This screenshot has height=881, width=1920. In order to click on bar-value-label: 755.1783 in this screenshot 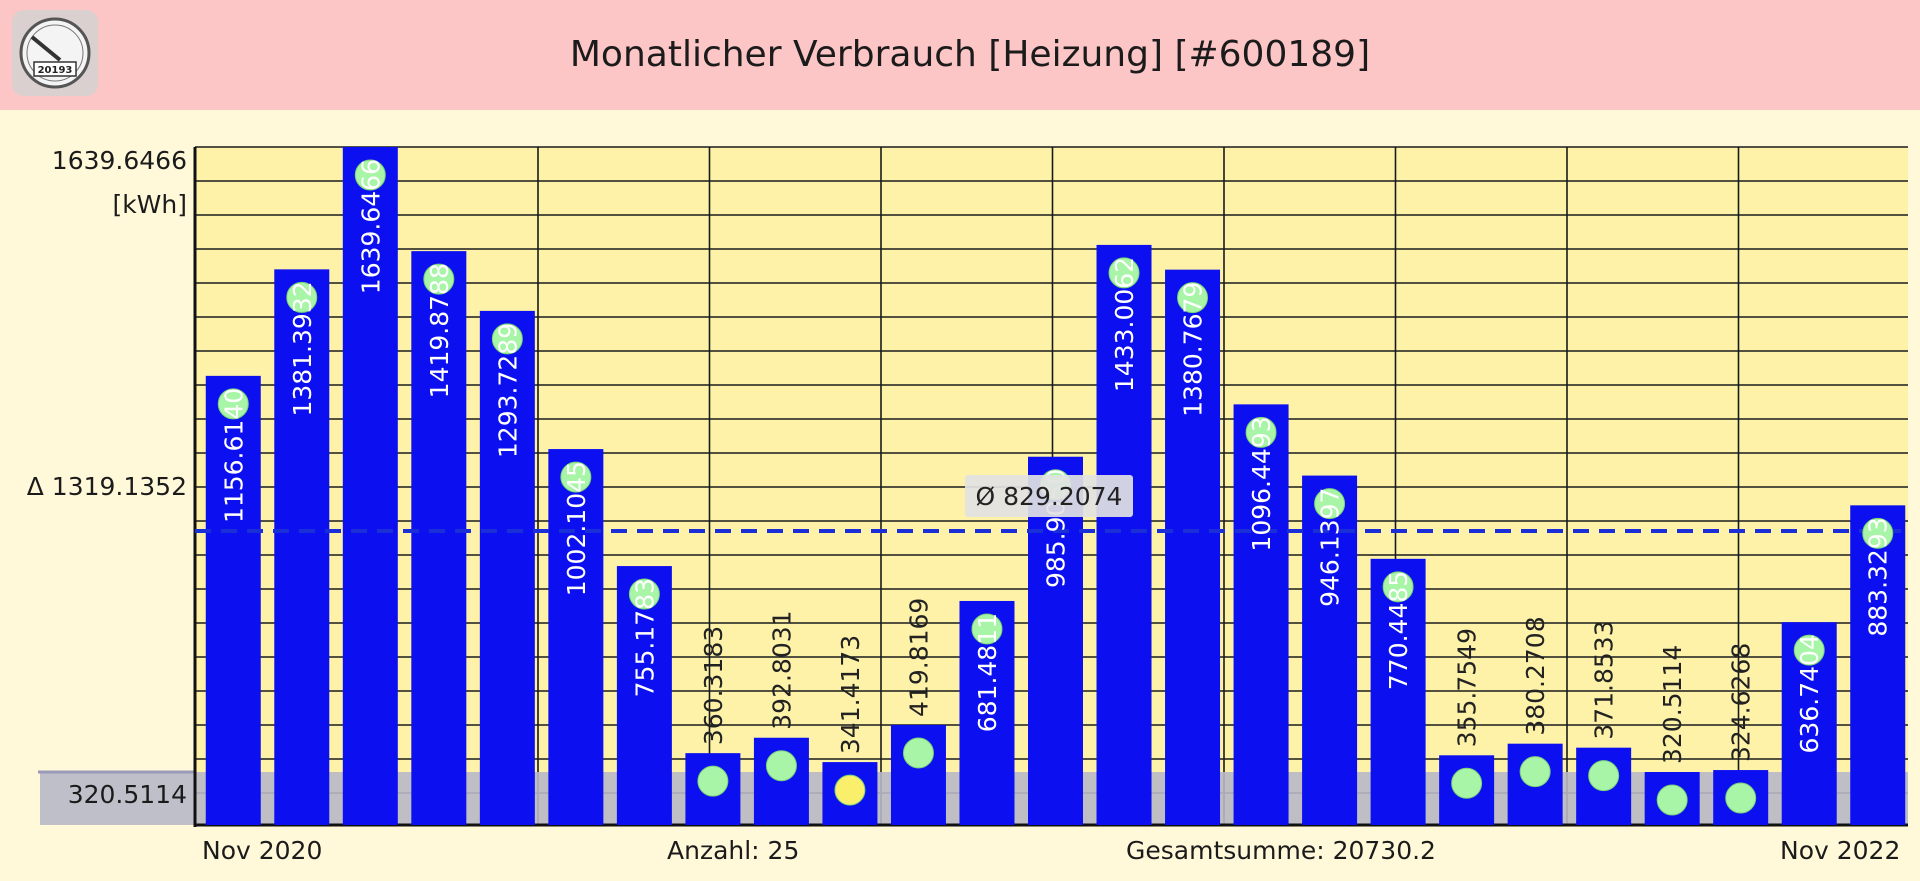, I will do `click(644, 637)`.